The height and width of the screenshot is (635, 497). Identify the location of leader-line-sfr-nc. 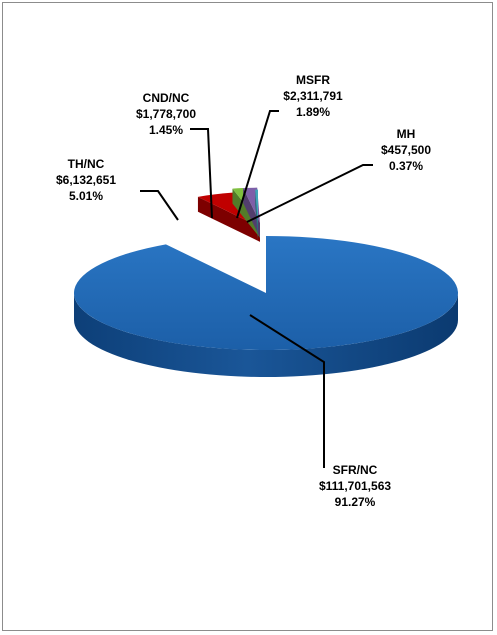
(287, 391).